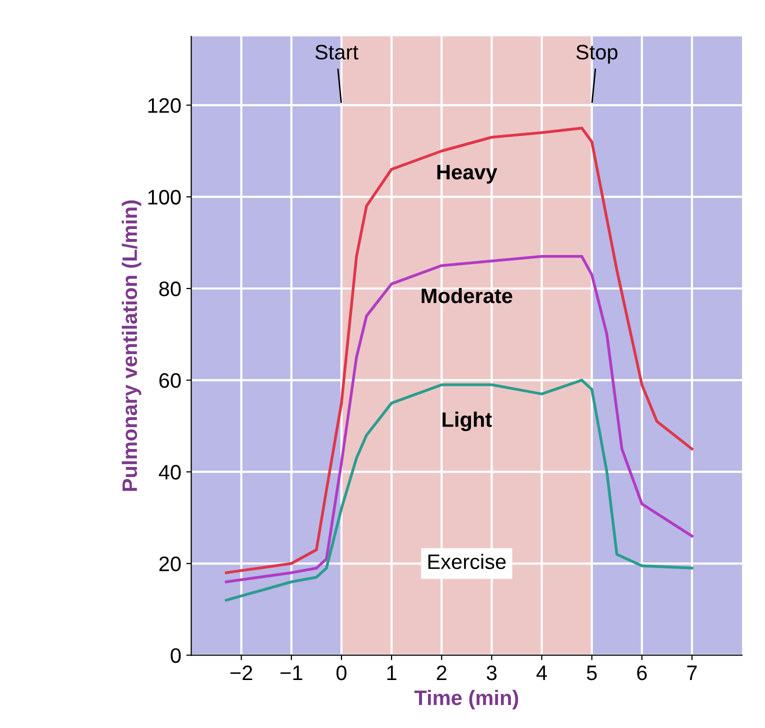 The width and height of the screenshot is (765, 728). What do you see at coordinates (170, 380) in the screenshot?
I see `y-tick-label: 60` at bounding box center [170, 380].